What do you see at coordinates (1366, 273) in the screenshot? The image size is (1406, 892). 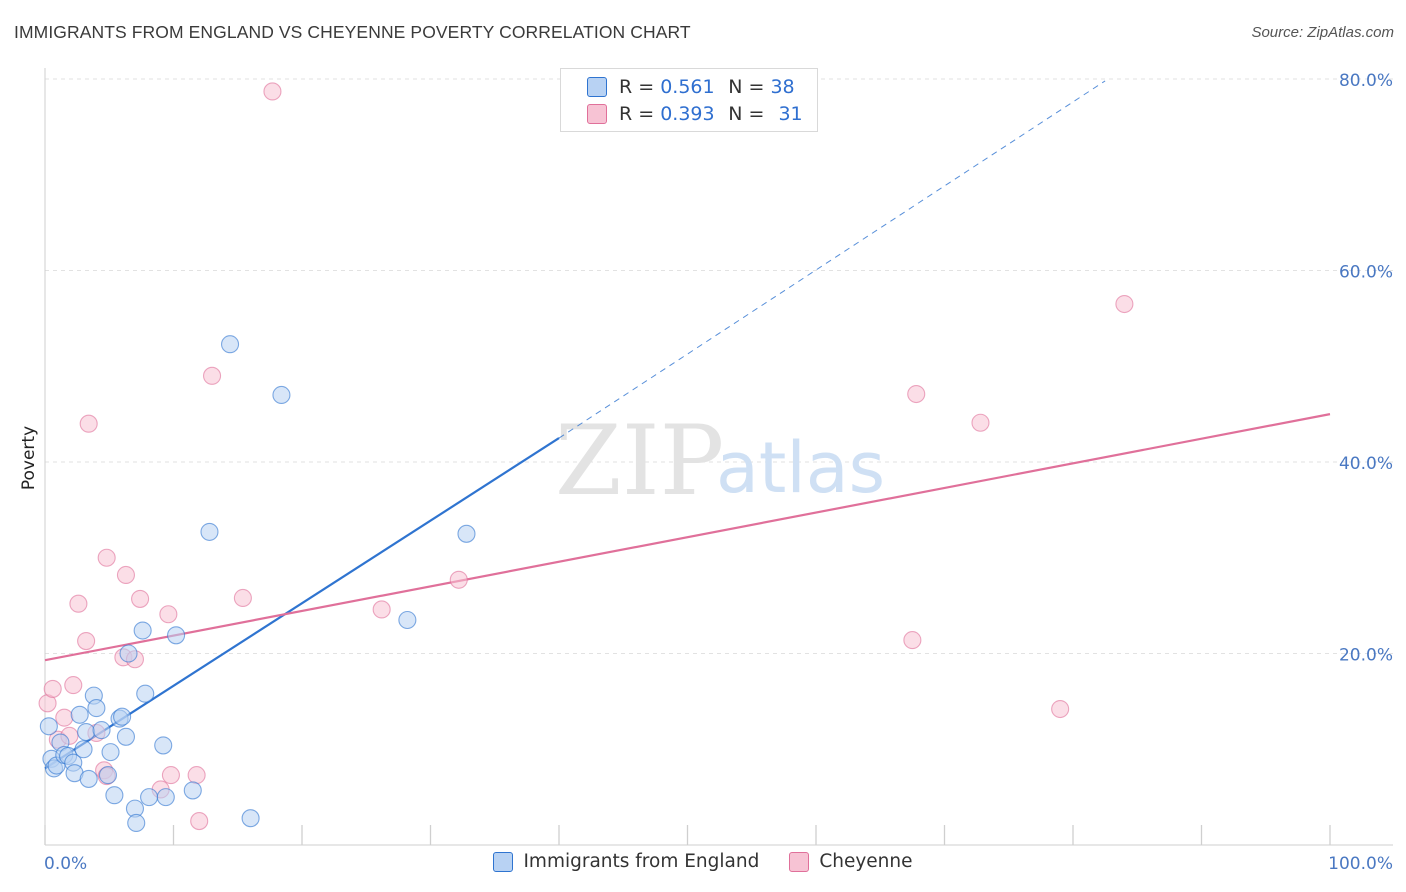 I see `y-tick-label: 60.0%` at bounding box center [1366, 273].